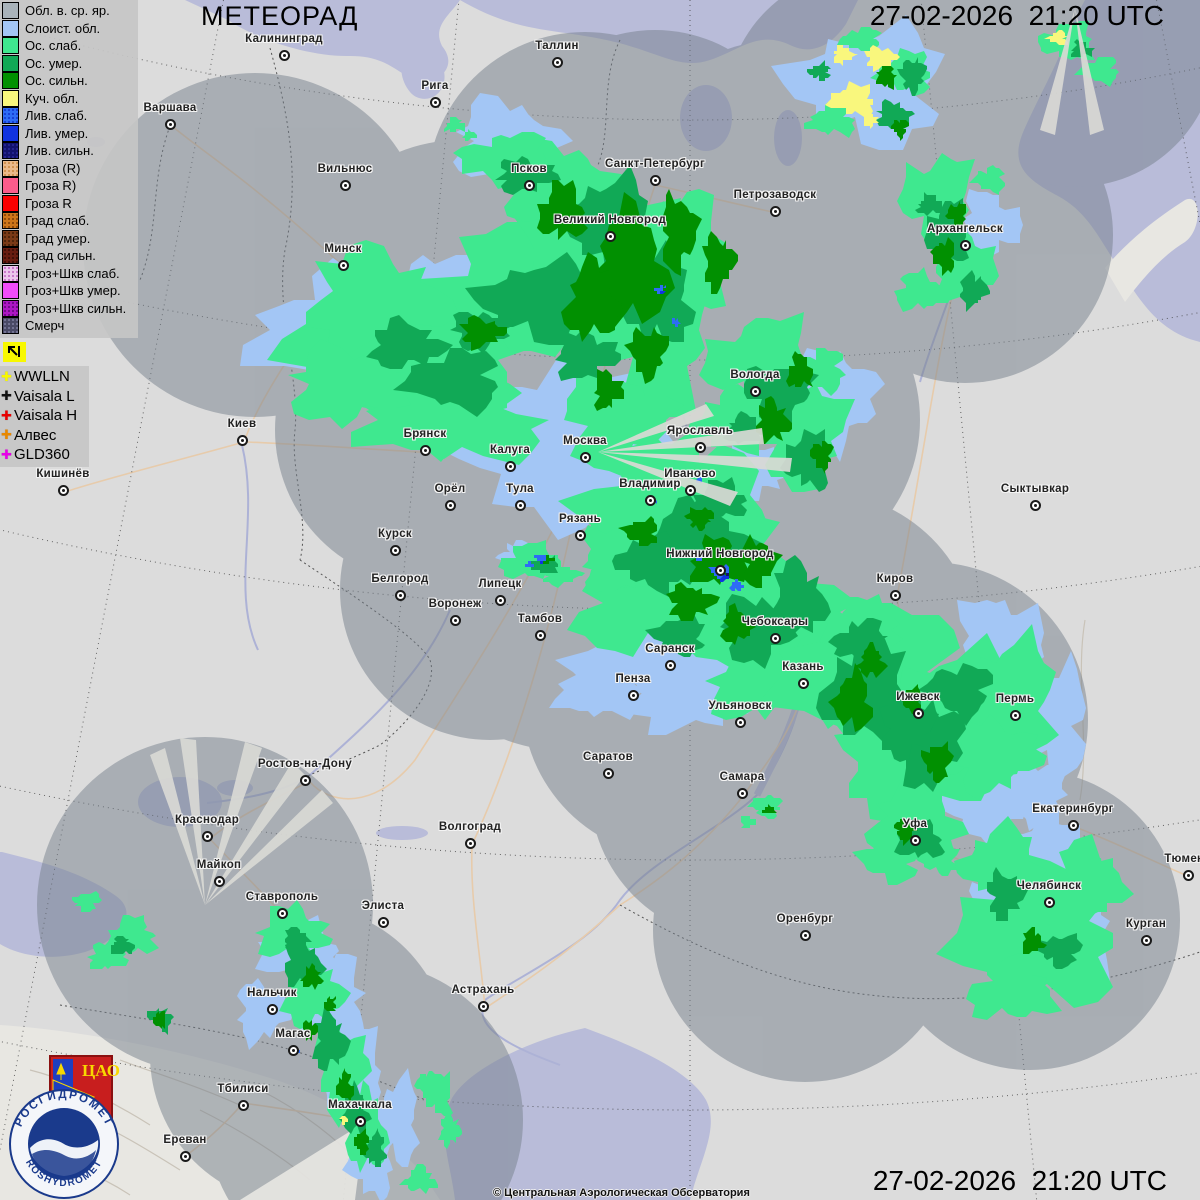  I want to click on legend-label: Обл. в. ср. яр., so click(67, 11).